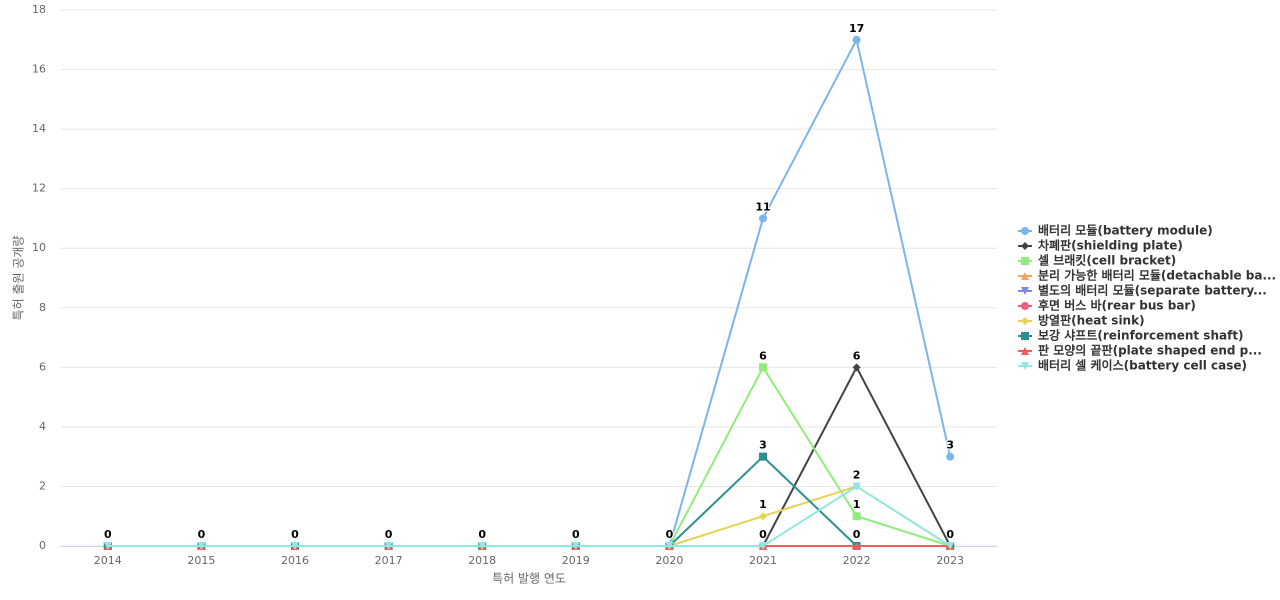  I want to click on y-tick-label: 8, so click(42, 307).